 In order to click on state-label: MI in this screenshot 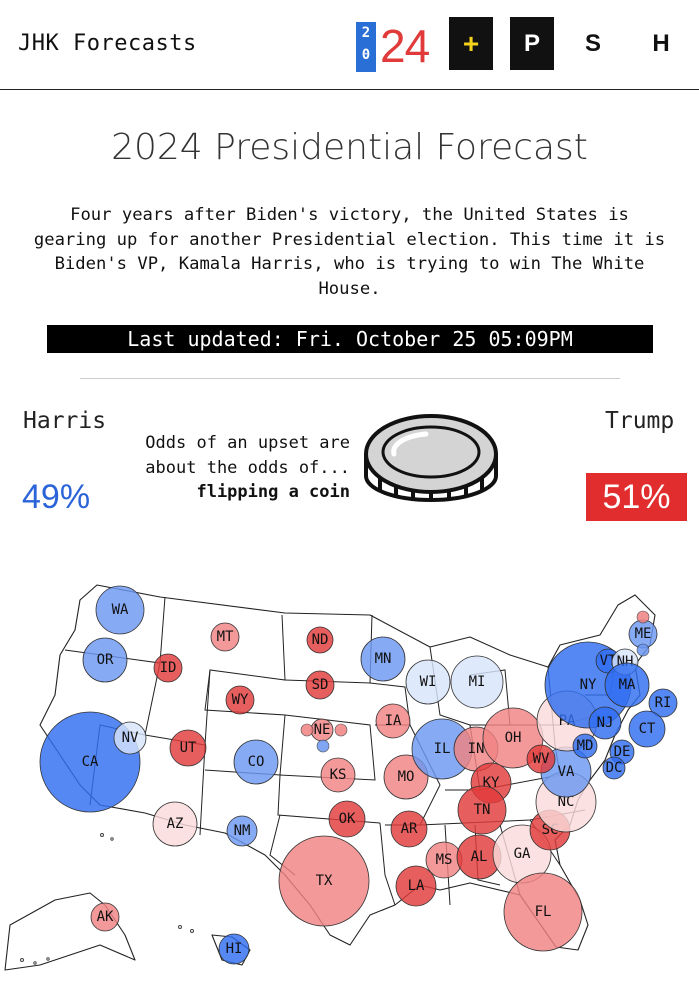, I will do `click(477, 682)`.